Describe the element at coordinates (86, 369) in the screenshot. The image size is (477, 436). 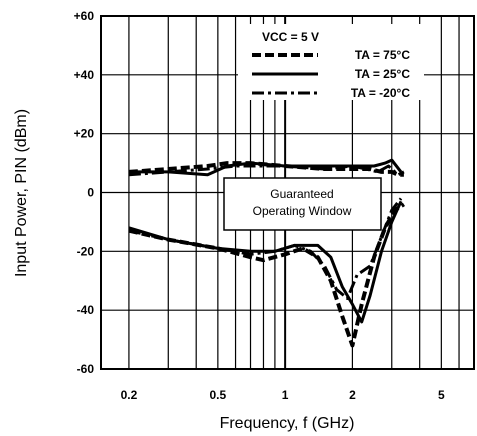
I see `y-tick-label: -60` at that location.